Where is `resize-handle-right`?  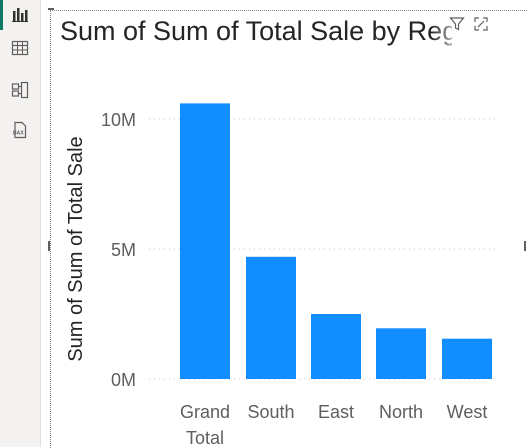
resize-handle-right is located at coordinates (525, 246).